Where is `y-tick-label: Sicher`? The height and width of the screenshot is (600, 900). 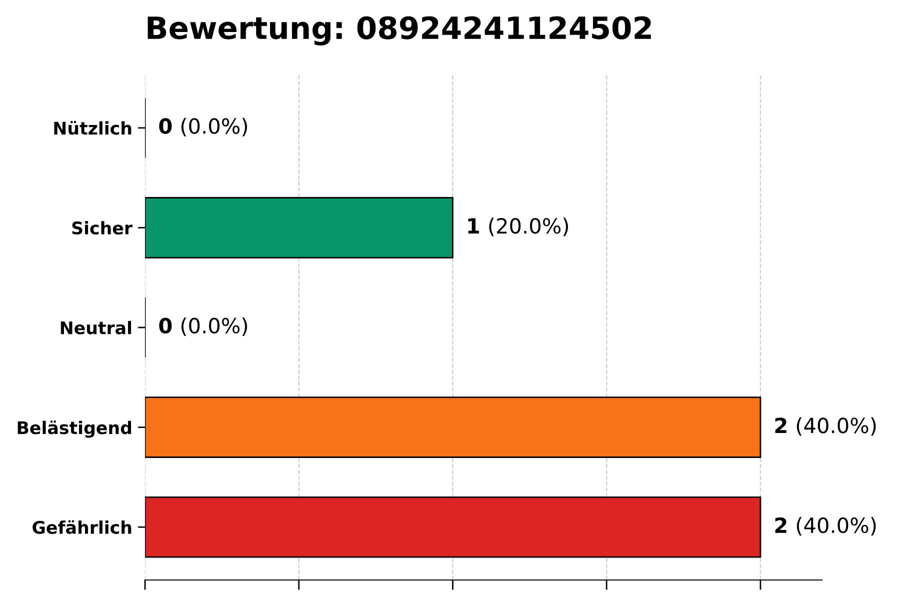
y-tick-label: Sicher is located at coordinates (102, 228).